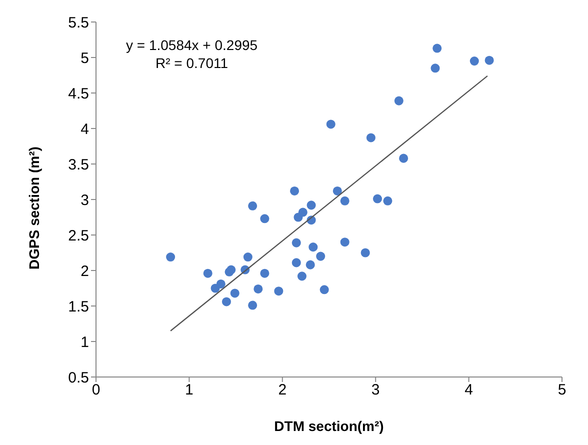 The width and height of the screenshot is (588, 445). Describe the element at coordinates (189, 390) in the screenshot. I see `x-tick-label: 1` at that location.